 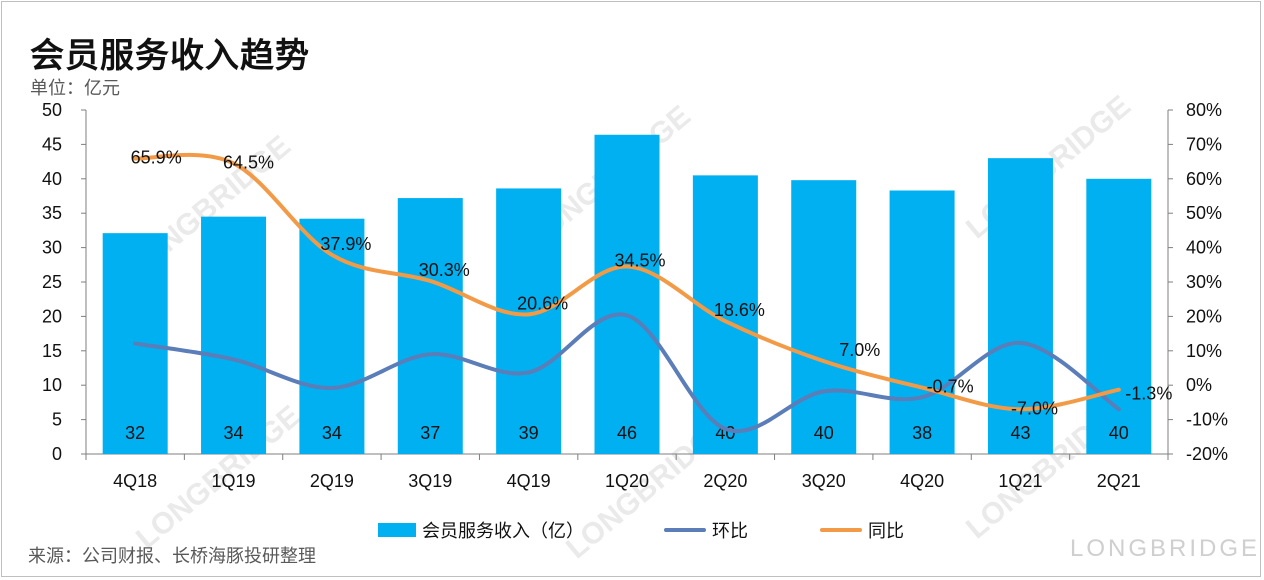 What do you see at coordinates (75, 88) in the screenshot?
I see `unit-label: 单位：亿元` at bounding box center [75, 88].